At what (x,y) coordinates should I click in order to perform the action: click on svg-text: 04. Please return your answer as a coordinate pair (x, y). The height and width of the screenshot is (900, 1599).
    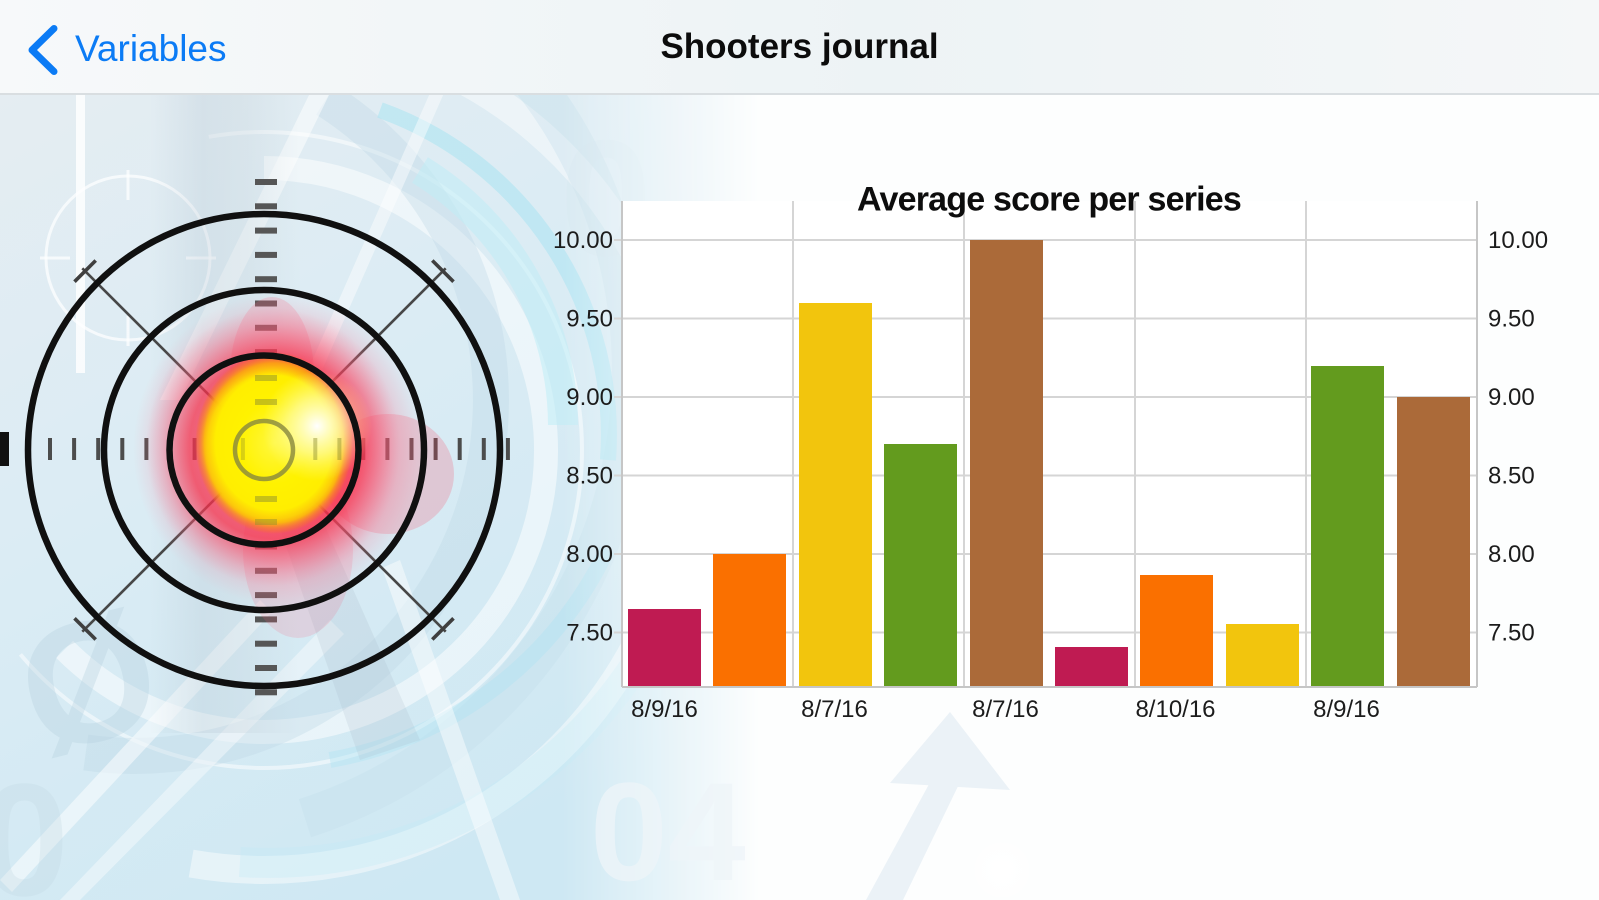
    Looking at the image, I should click on (668, 826).